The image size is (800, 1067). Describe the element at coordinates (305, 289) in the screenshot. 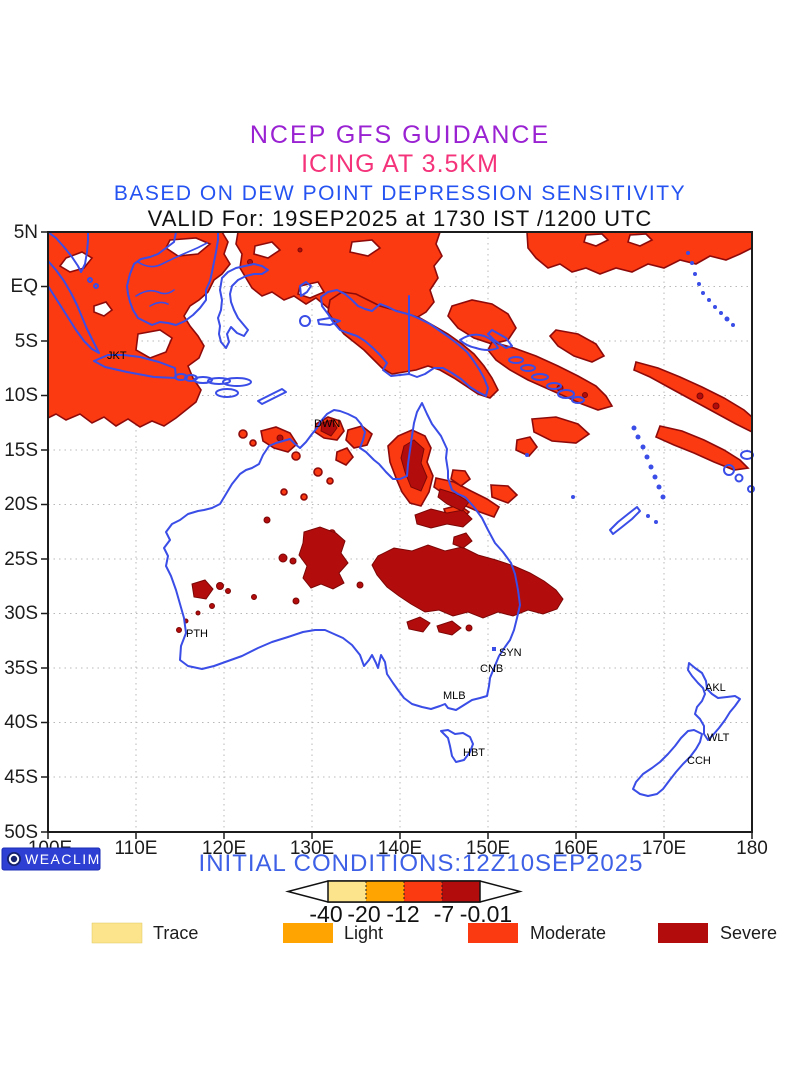

I see `halmahera-coast` at that location.